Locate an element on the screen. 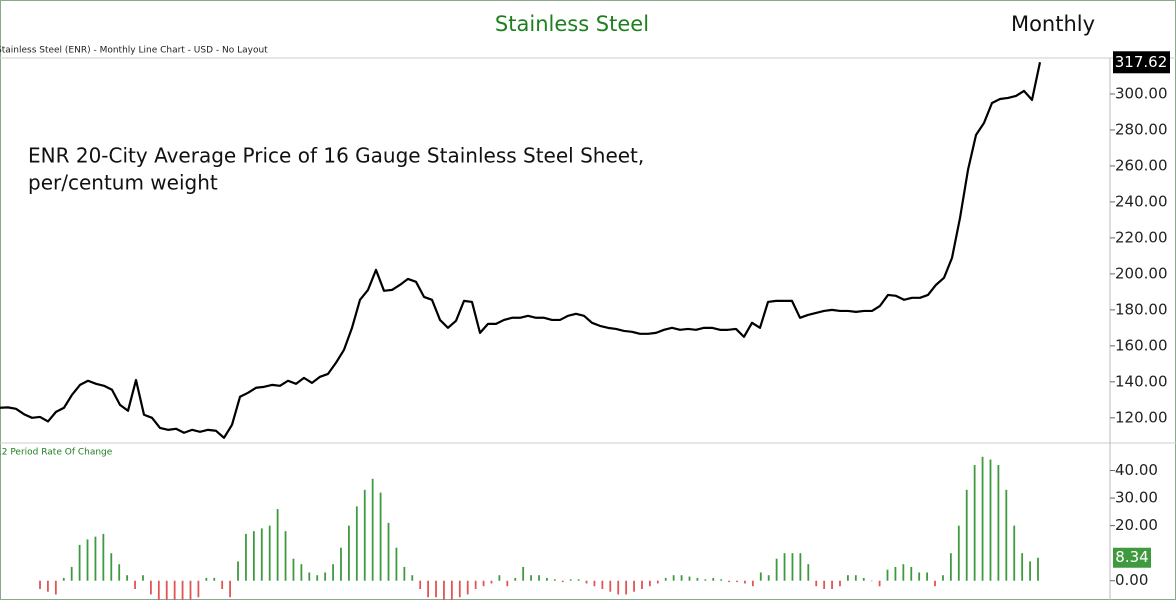 This screenshot has height=600, width=1176. y-tick-label: 40.00 is located at coordinates (1136, 470).